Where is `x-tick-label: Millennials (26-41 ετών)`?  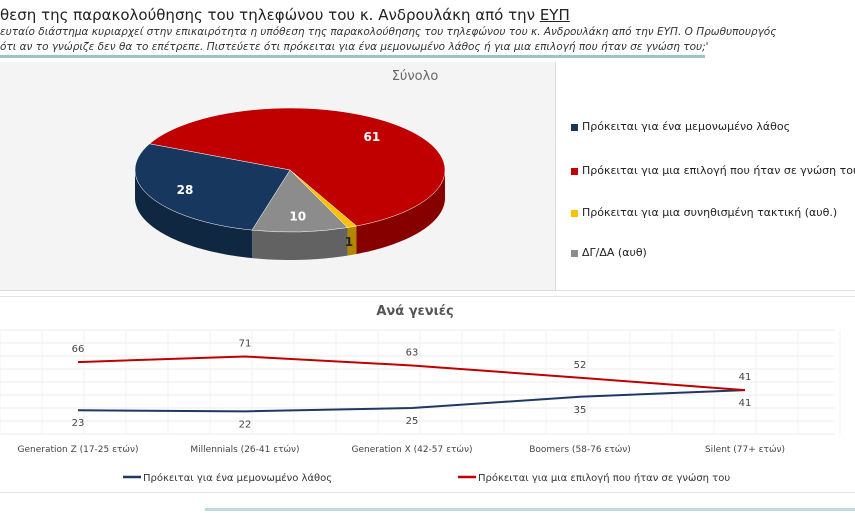 x-tick-label: Millennials (26-41 ετών) is located at coordinates (244, 449).